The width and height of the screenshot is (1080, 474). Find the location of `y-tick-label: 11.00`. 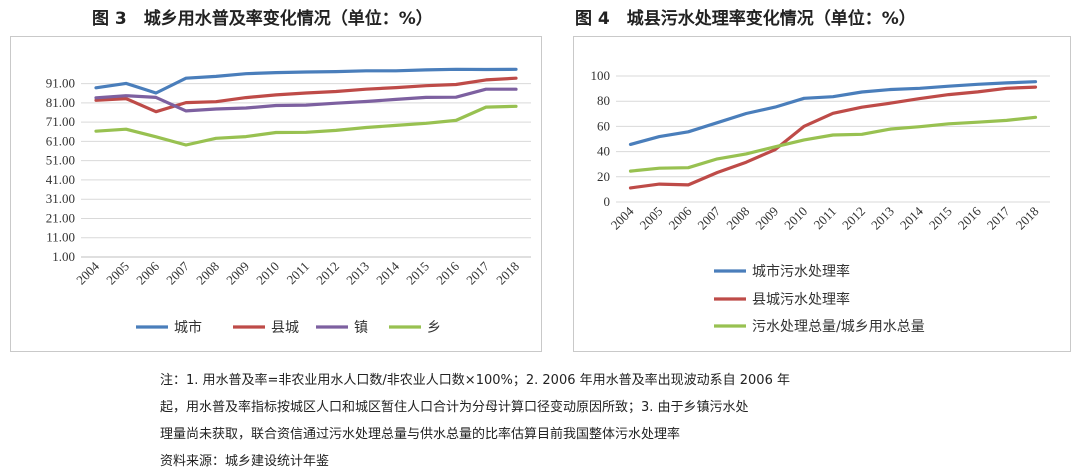

y-tick-label: 11.00 is located at coordinates (60, 237).